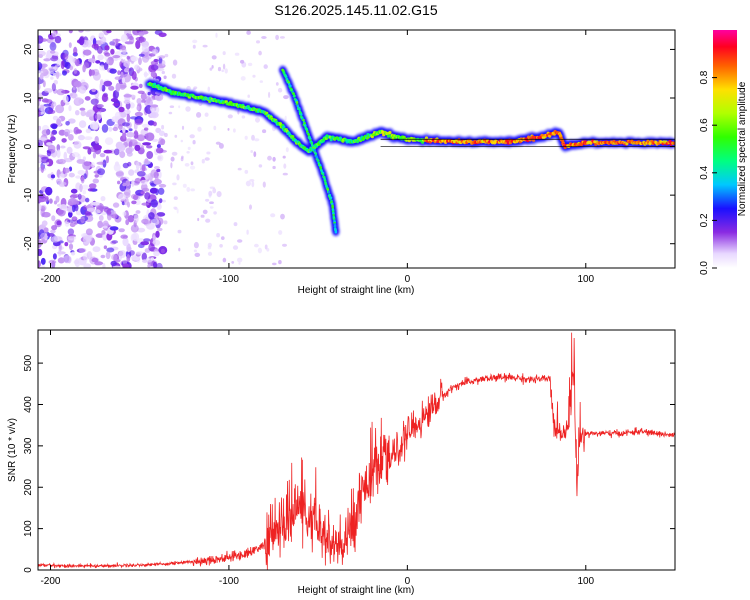 The height and width of the screenshot is (600, 750). What do you see at coordinates (50, 581) in the screenshot?
I see `snr-x-tick-label: -200` at bounding box center [50, 581].